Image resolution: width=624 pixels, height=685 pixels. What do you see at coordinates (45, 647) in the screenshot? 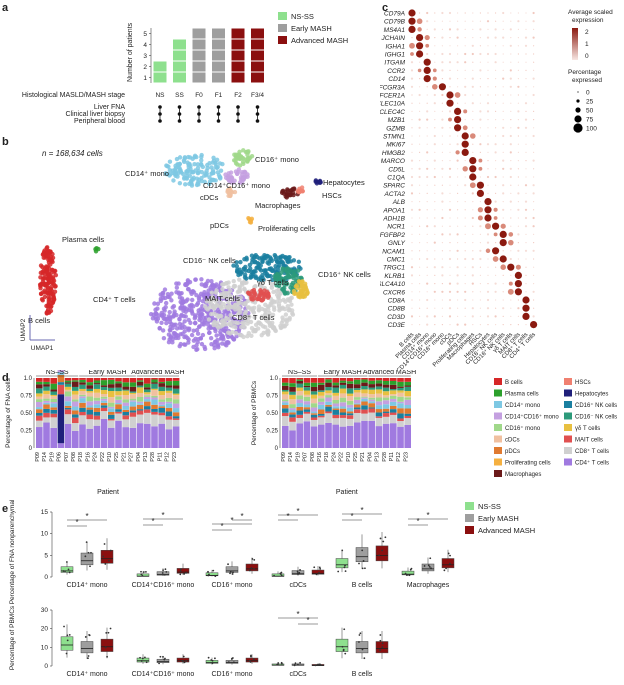
I see `e-ytick: 10` at bounding box center [45, 647].